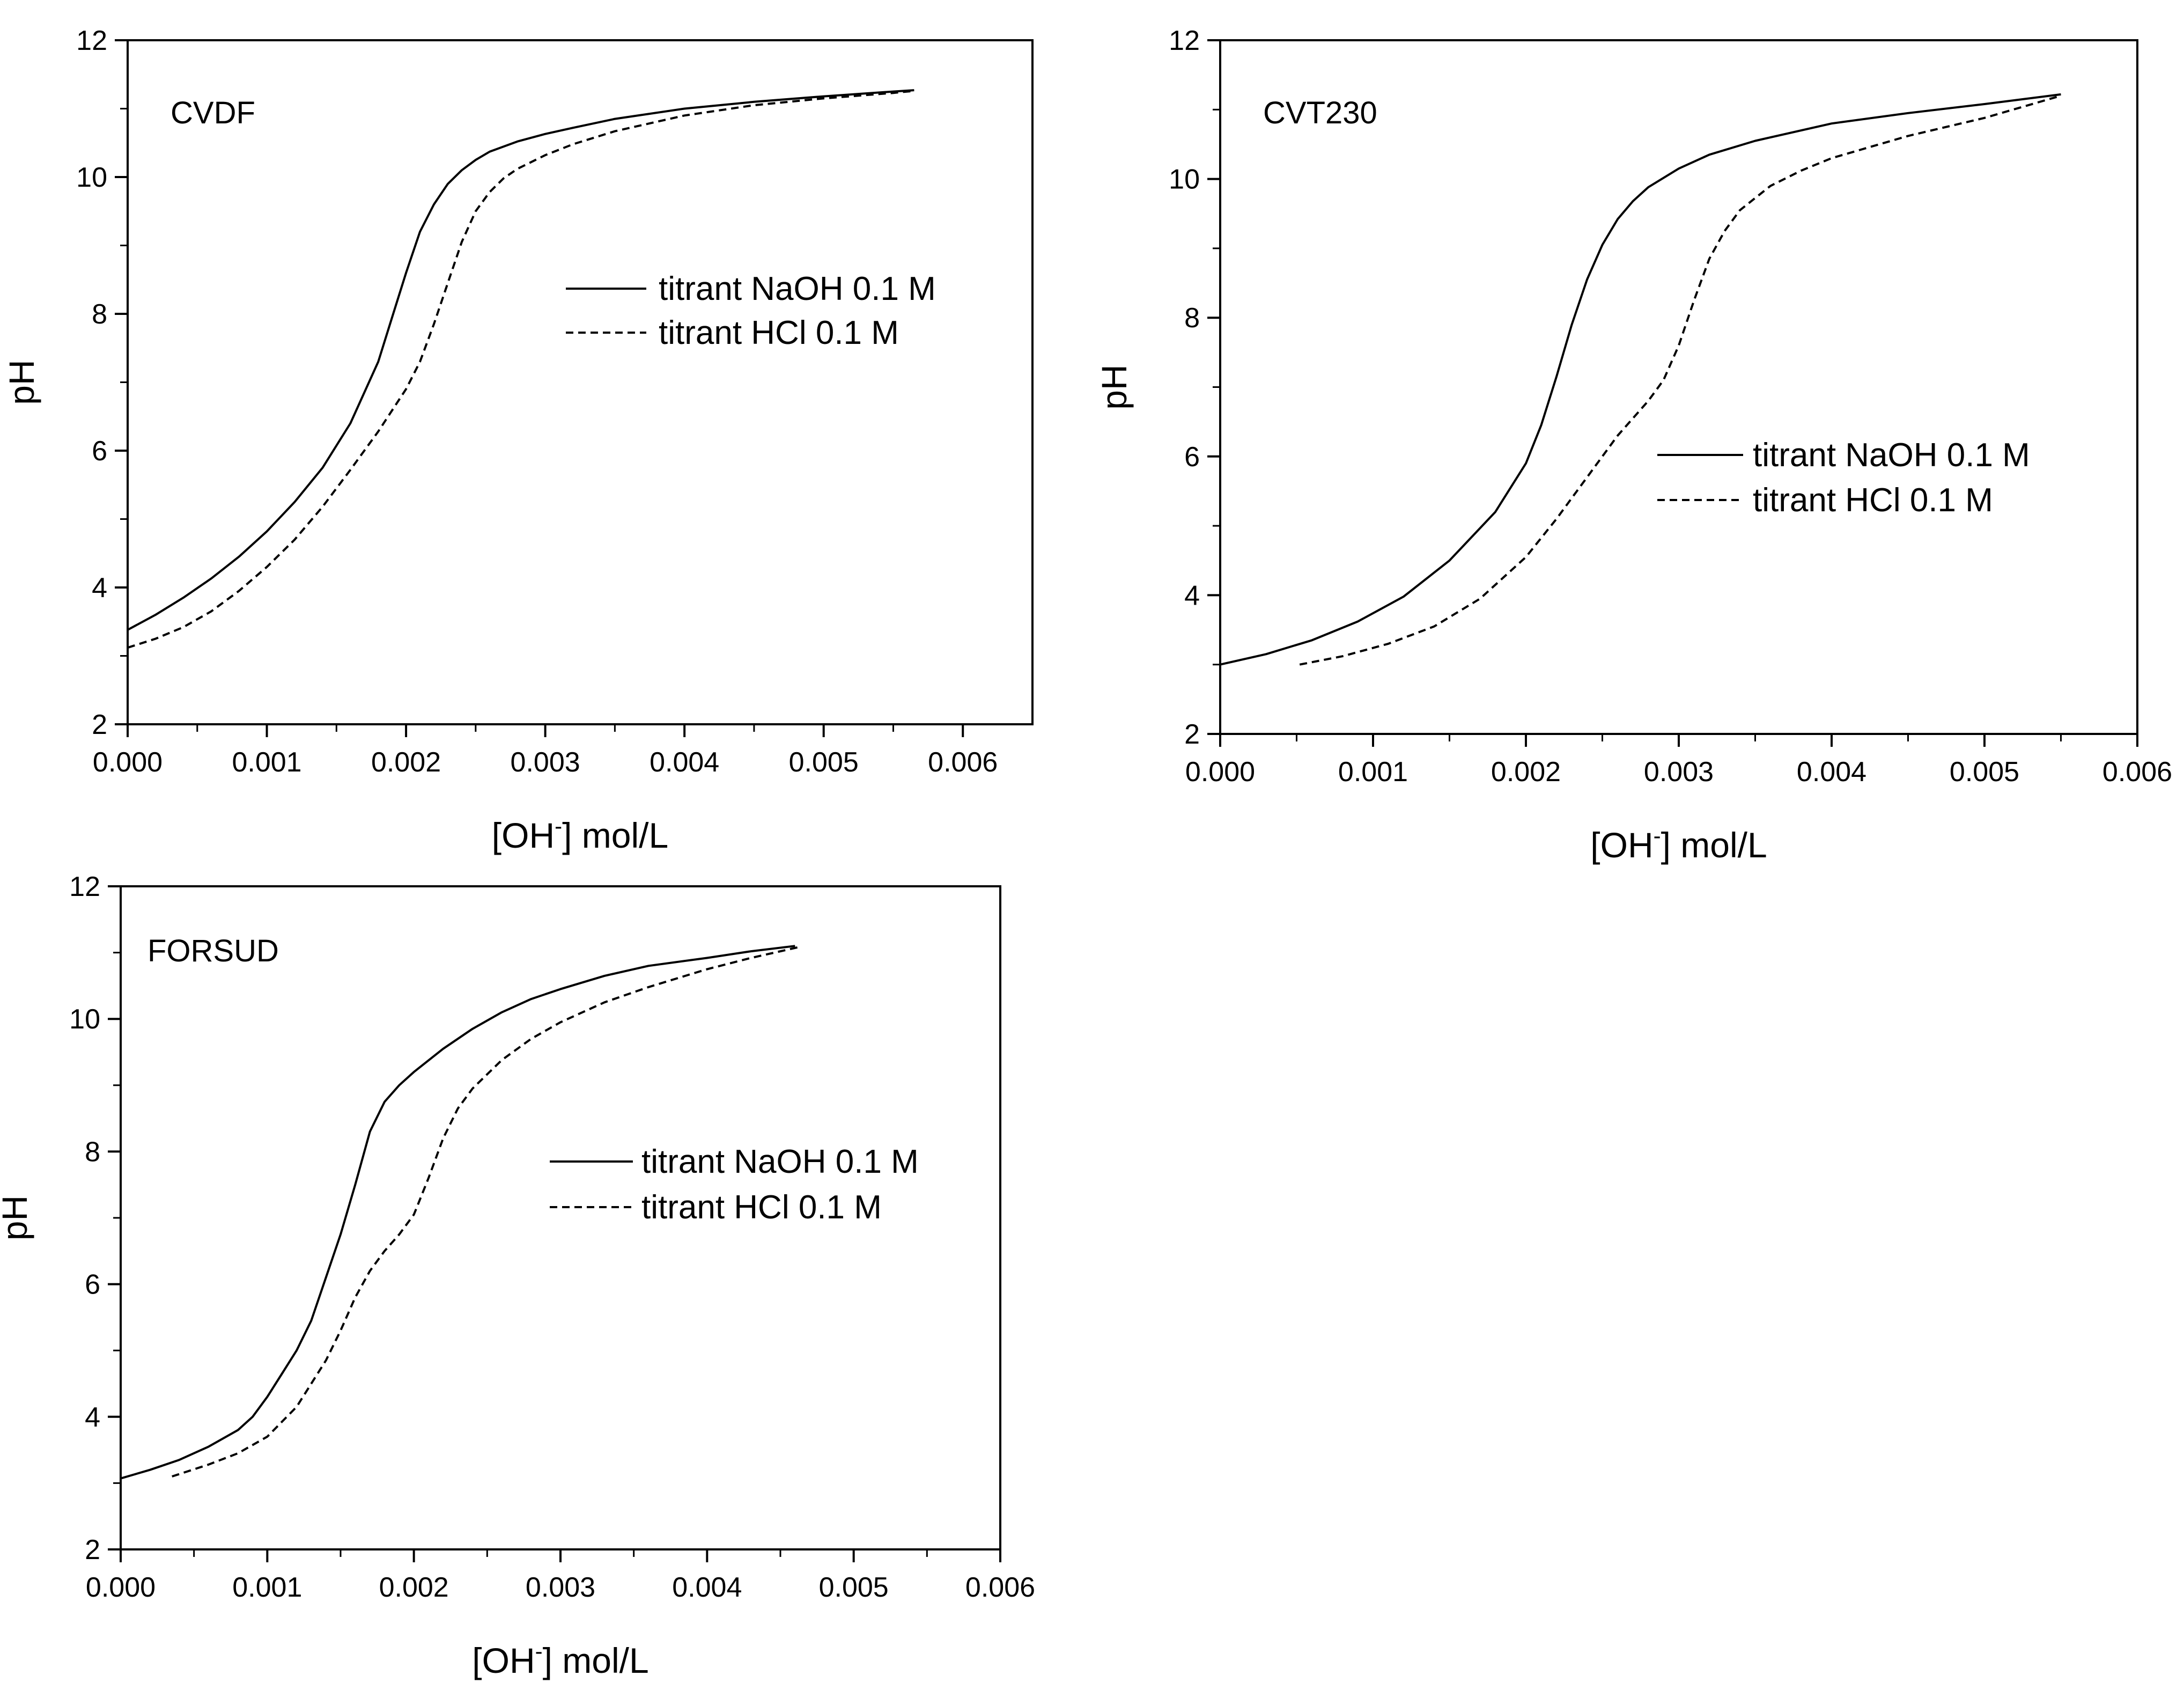 This screenshot has width=2184, height=1683. I want to click on panel-label: CVDF, so click(213, 112).